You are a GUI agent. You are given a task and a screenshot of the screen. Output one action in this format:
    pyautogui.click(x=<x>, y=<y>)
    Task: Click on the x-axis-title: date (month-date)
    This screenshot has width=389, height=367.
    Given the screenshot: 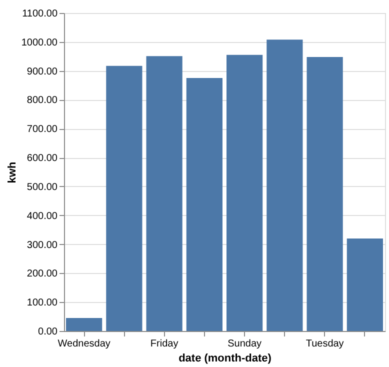 What is the action you would take?
    pyautogui.click(x=225, y=358)
    